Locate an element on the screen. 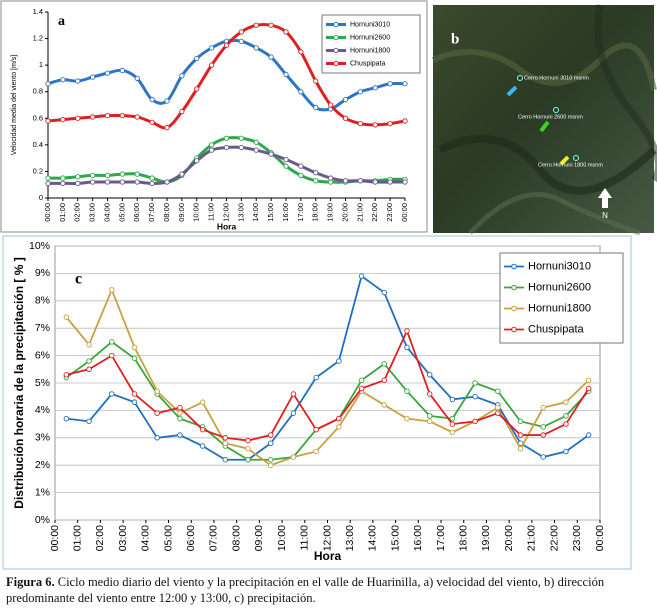 Image resolution: width=657 pixels, height=609 pixels. site-label: Cerro Hornuni 2600 msnm is located at coordinates (550, 117).